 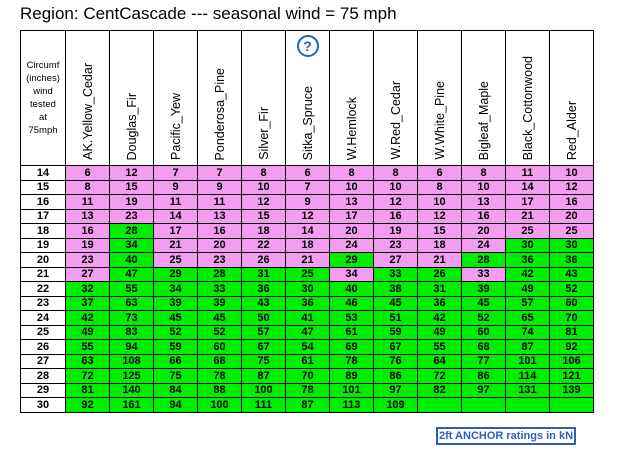 What do you see at coordinates (483, 202) in the screenshot?
I see `rating-cell: 13` at bounding box center [483, 202].